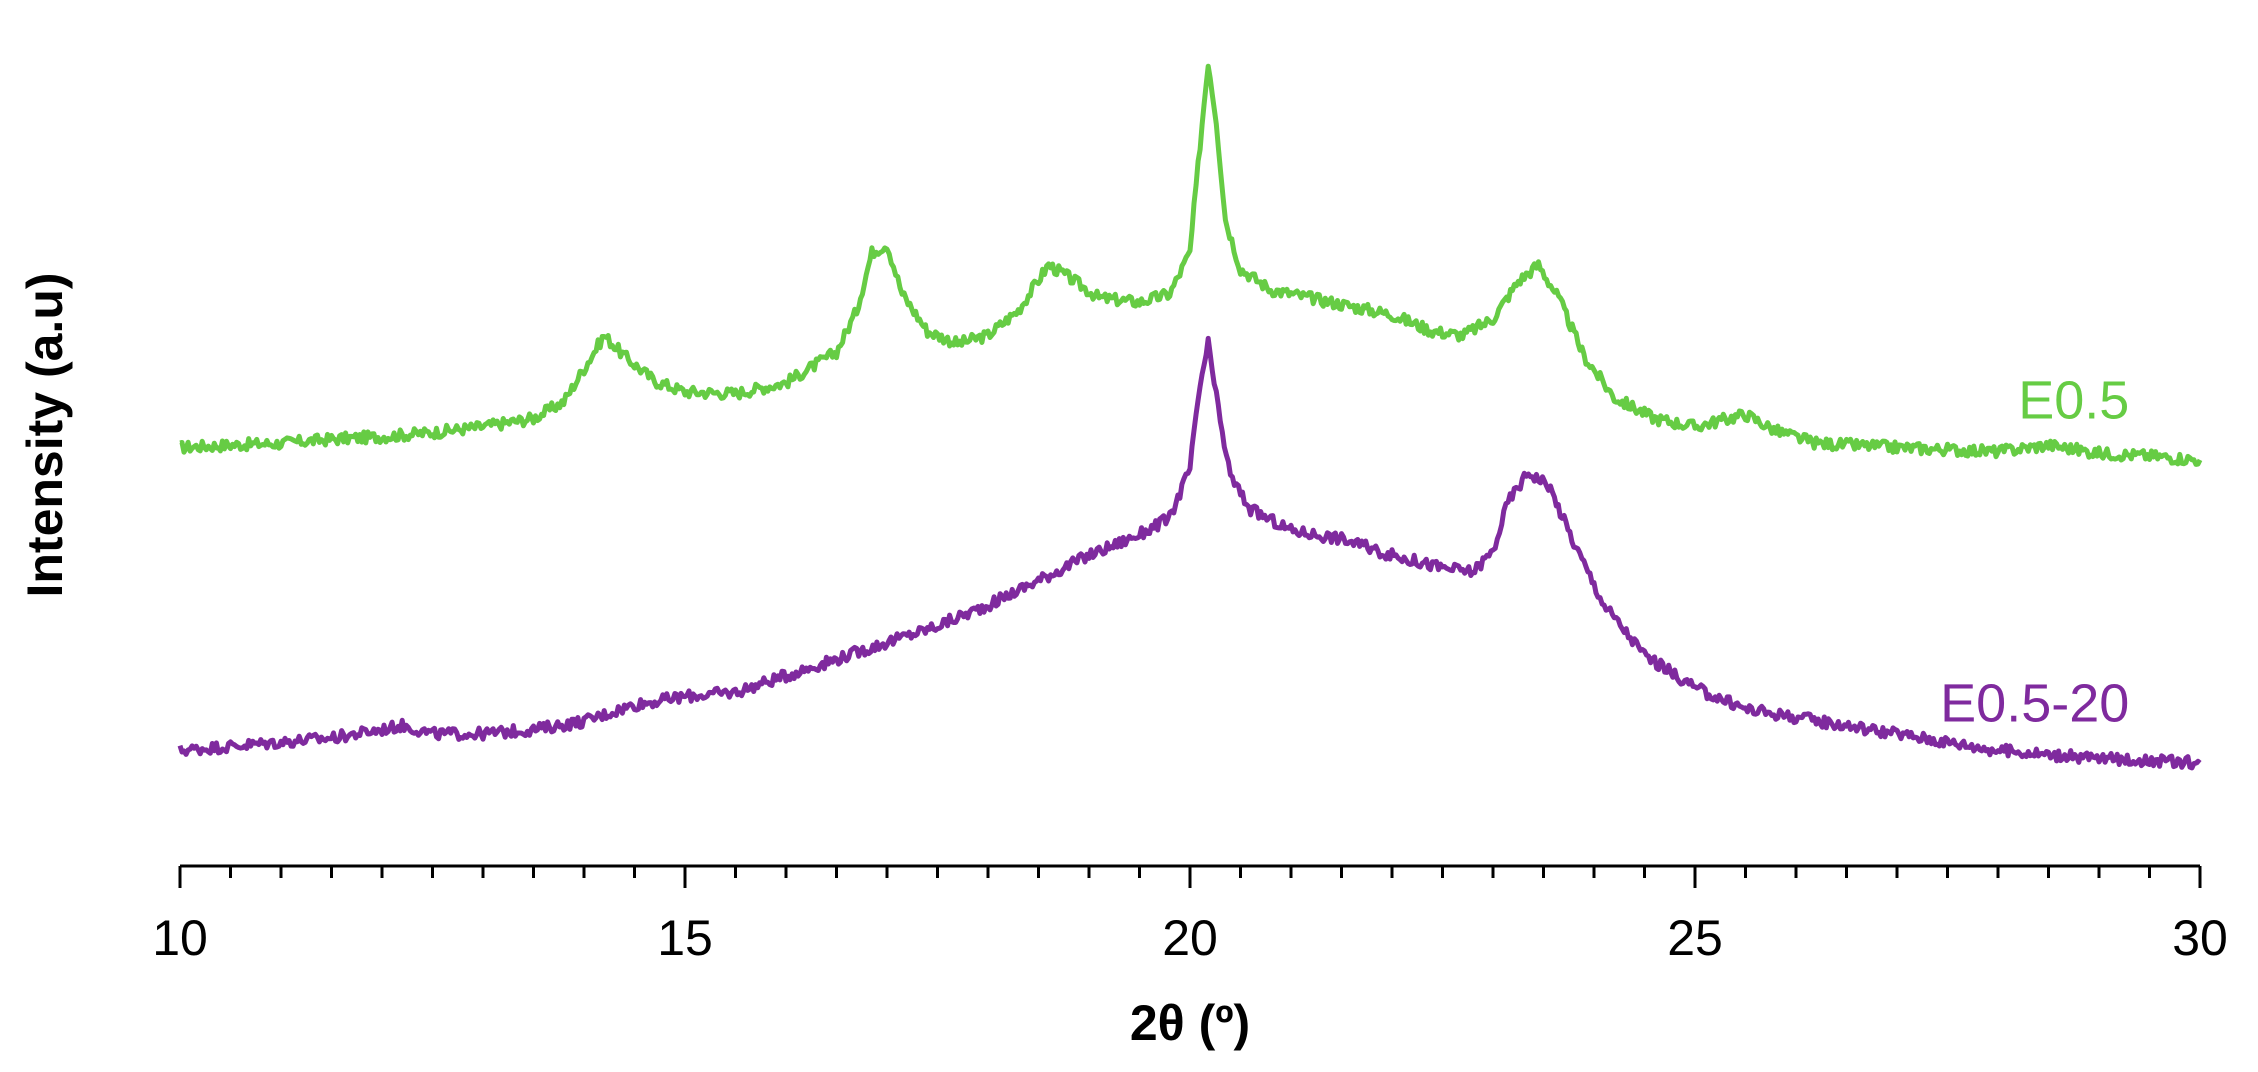  I want to click on x-tick-label: 15, so click(685, 938).